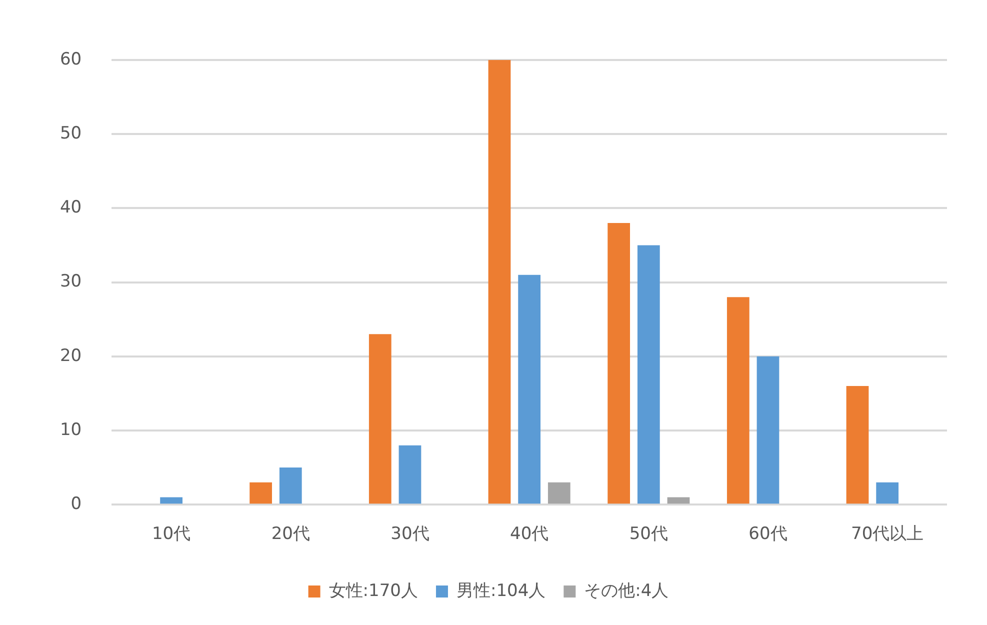  Describe the element at coordinates (76, 504) in the screenshot. I see `y-tick-label: 0` at that location.